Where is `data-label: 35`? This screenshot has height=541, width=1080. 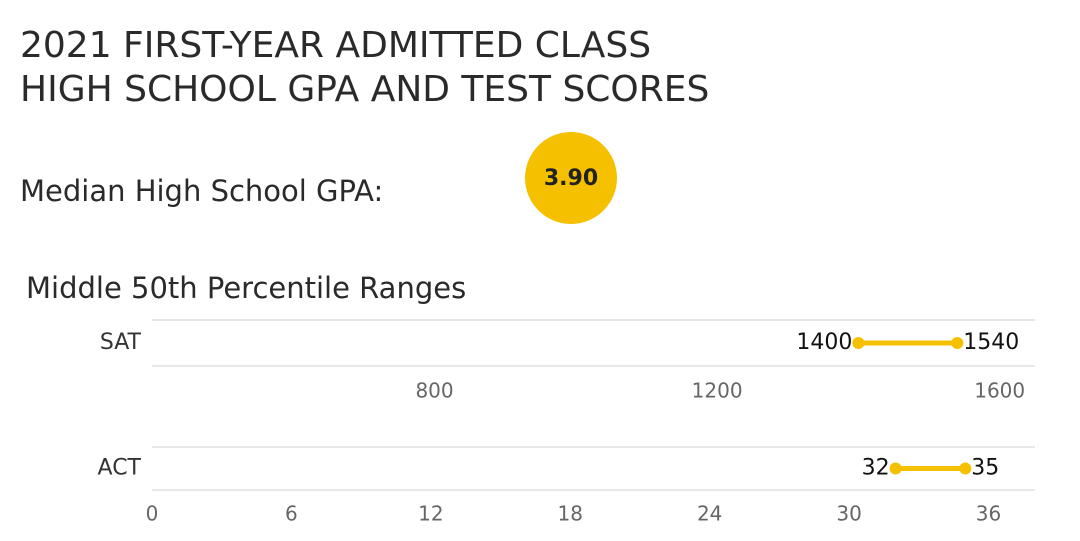 data-label: 35 is located at coordinates (985, 468).